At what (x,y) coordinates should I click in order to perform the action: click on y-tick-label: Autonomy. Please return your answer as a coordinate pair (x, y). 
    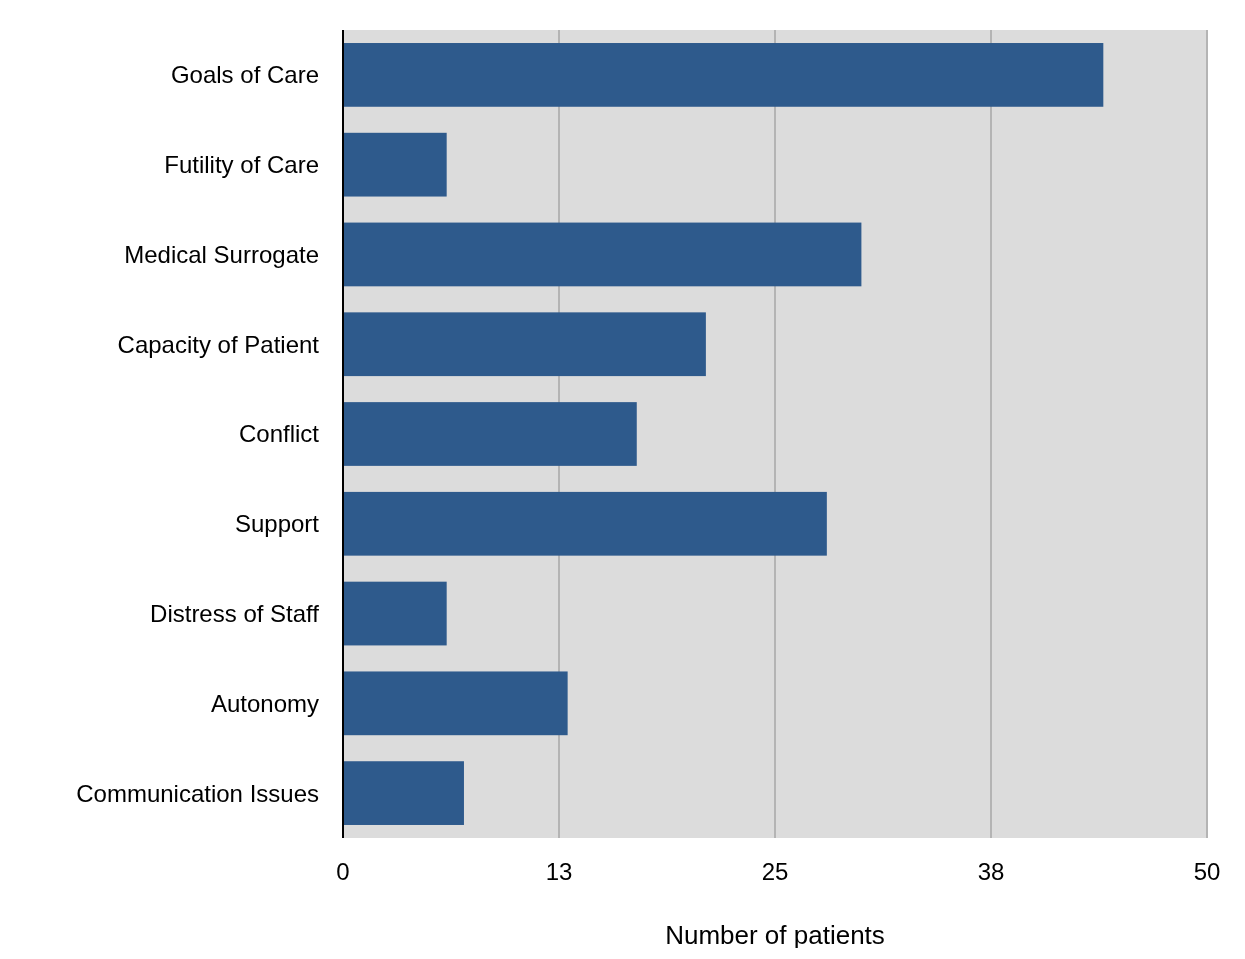
    Looking at the image, I should click on (264, 703).